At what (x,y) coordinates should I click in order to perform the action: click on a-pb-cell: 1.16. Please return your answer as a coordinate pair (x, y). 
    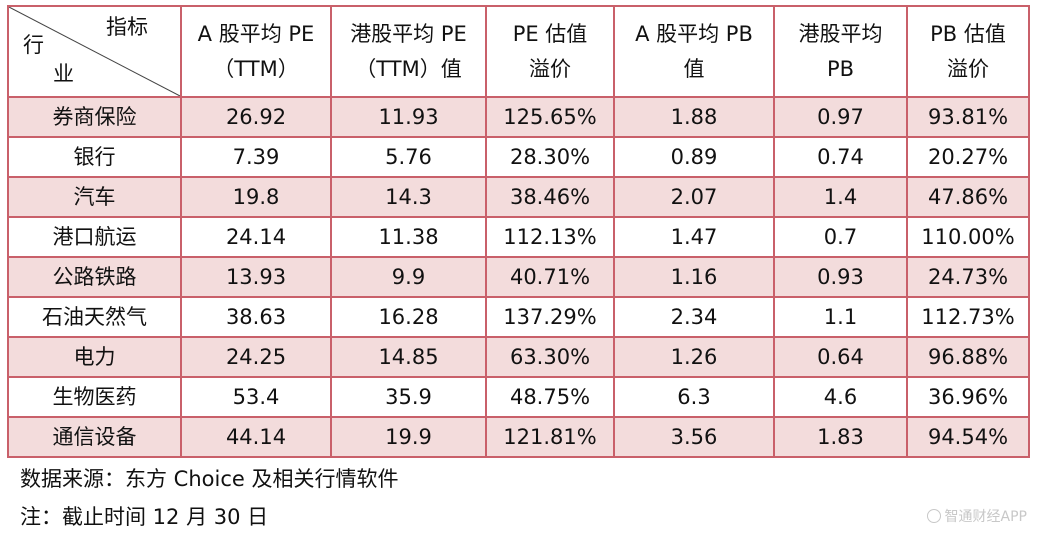
    Looking at the image, I should click on (694, 277).